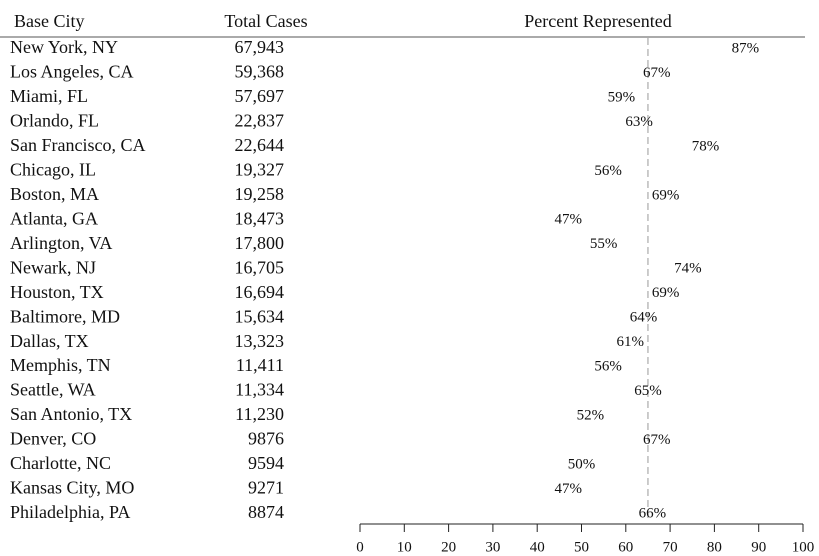  I want to click on city: Philadelphia, PA, so click(70, 512).